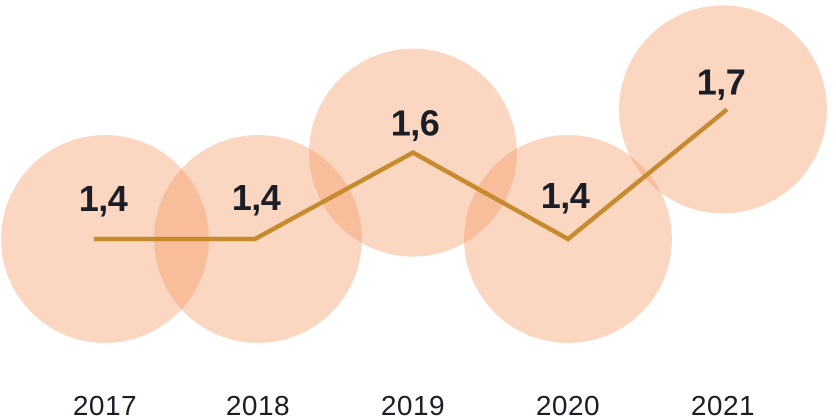 The height and width of the screenshot is (420, 836). I want to click on x-axis-label-2021: 2021, so click(723, 405).